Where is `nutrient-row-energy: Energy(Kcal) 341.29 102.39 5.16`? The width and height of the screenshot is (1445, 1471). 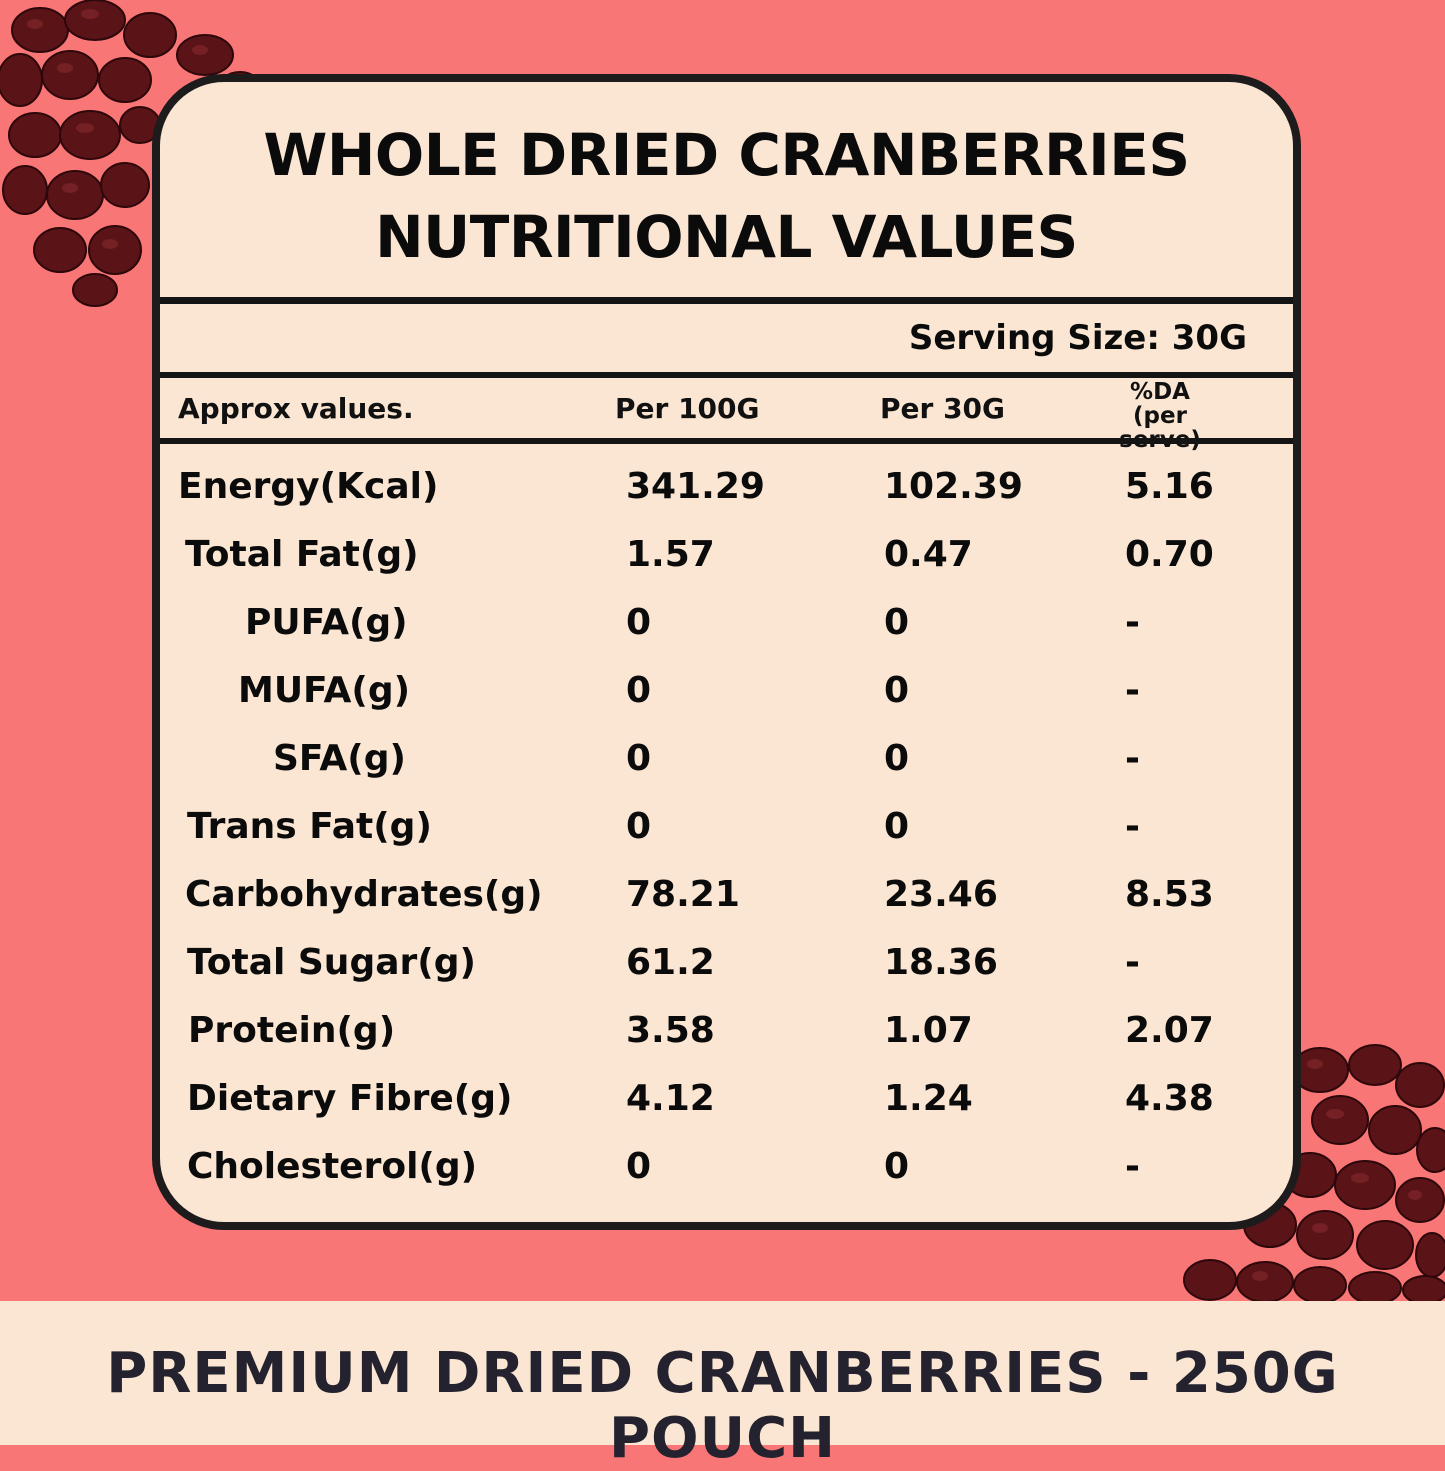
nutrient-row-energy: Energy(Kcal) 341.29 102.39 5.16 is located at coordinates (726, 500).